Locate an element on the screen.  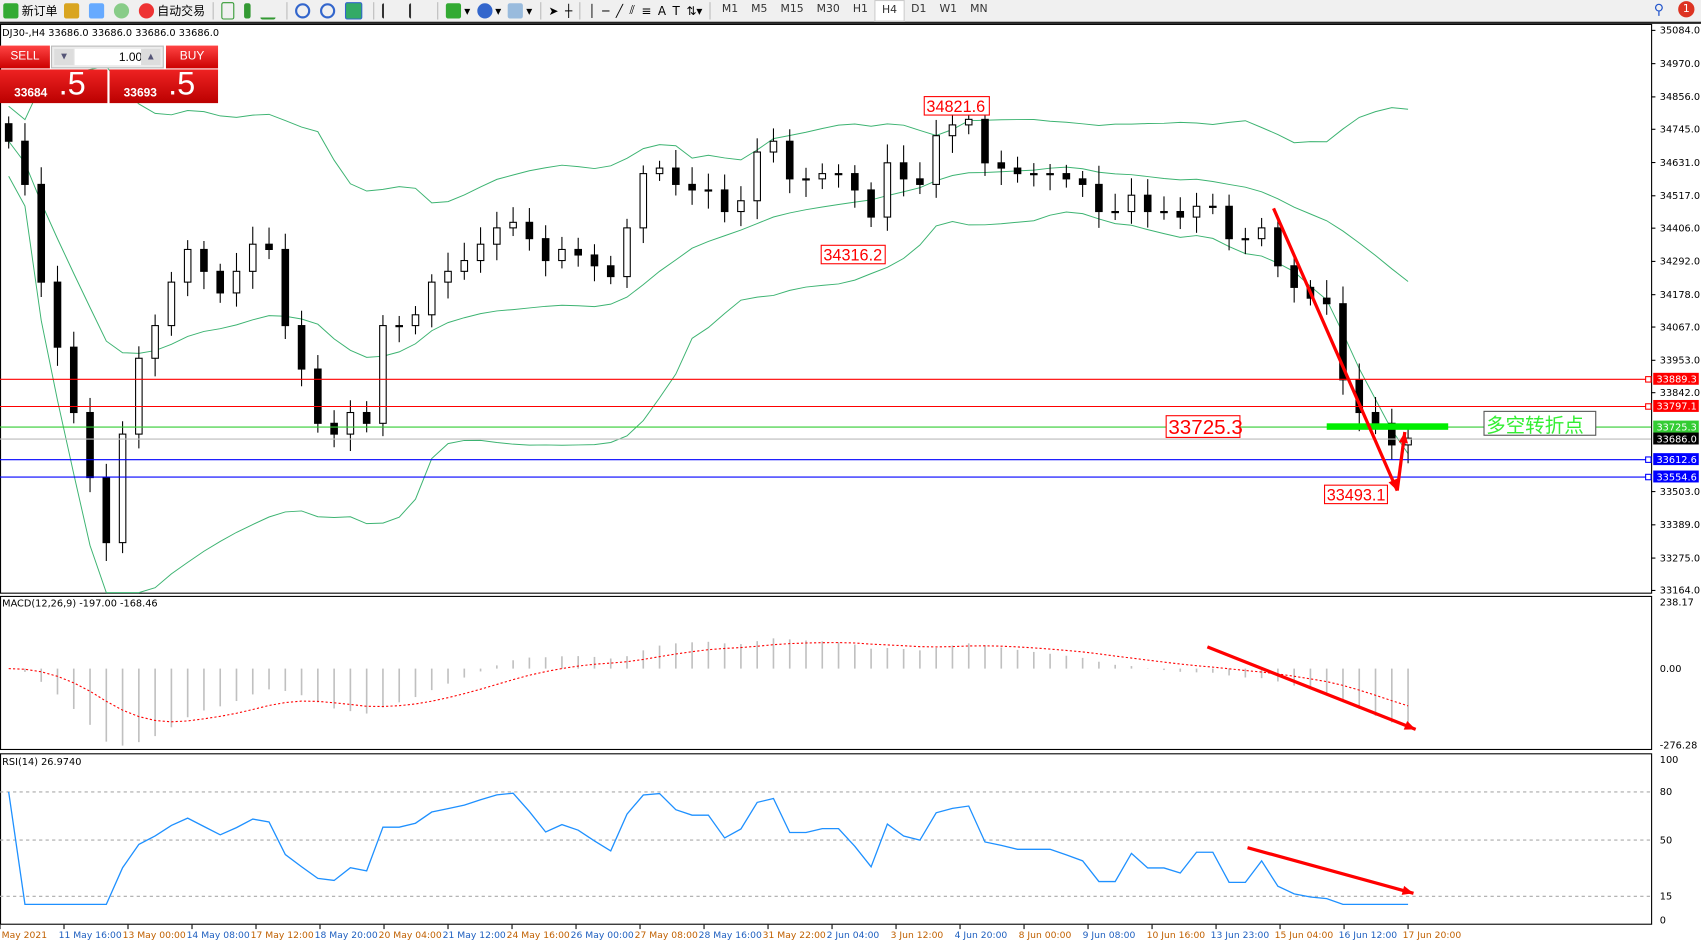
timeframe-m30: M30 is located at coordinates (828, 9).